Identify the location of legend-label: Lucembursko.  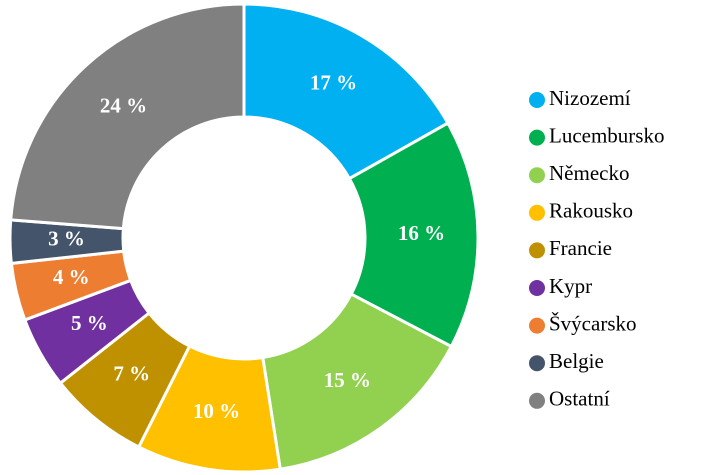
(606, 135).